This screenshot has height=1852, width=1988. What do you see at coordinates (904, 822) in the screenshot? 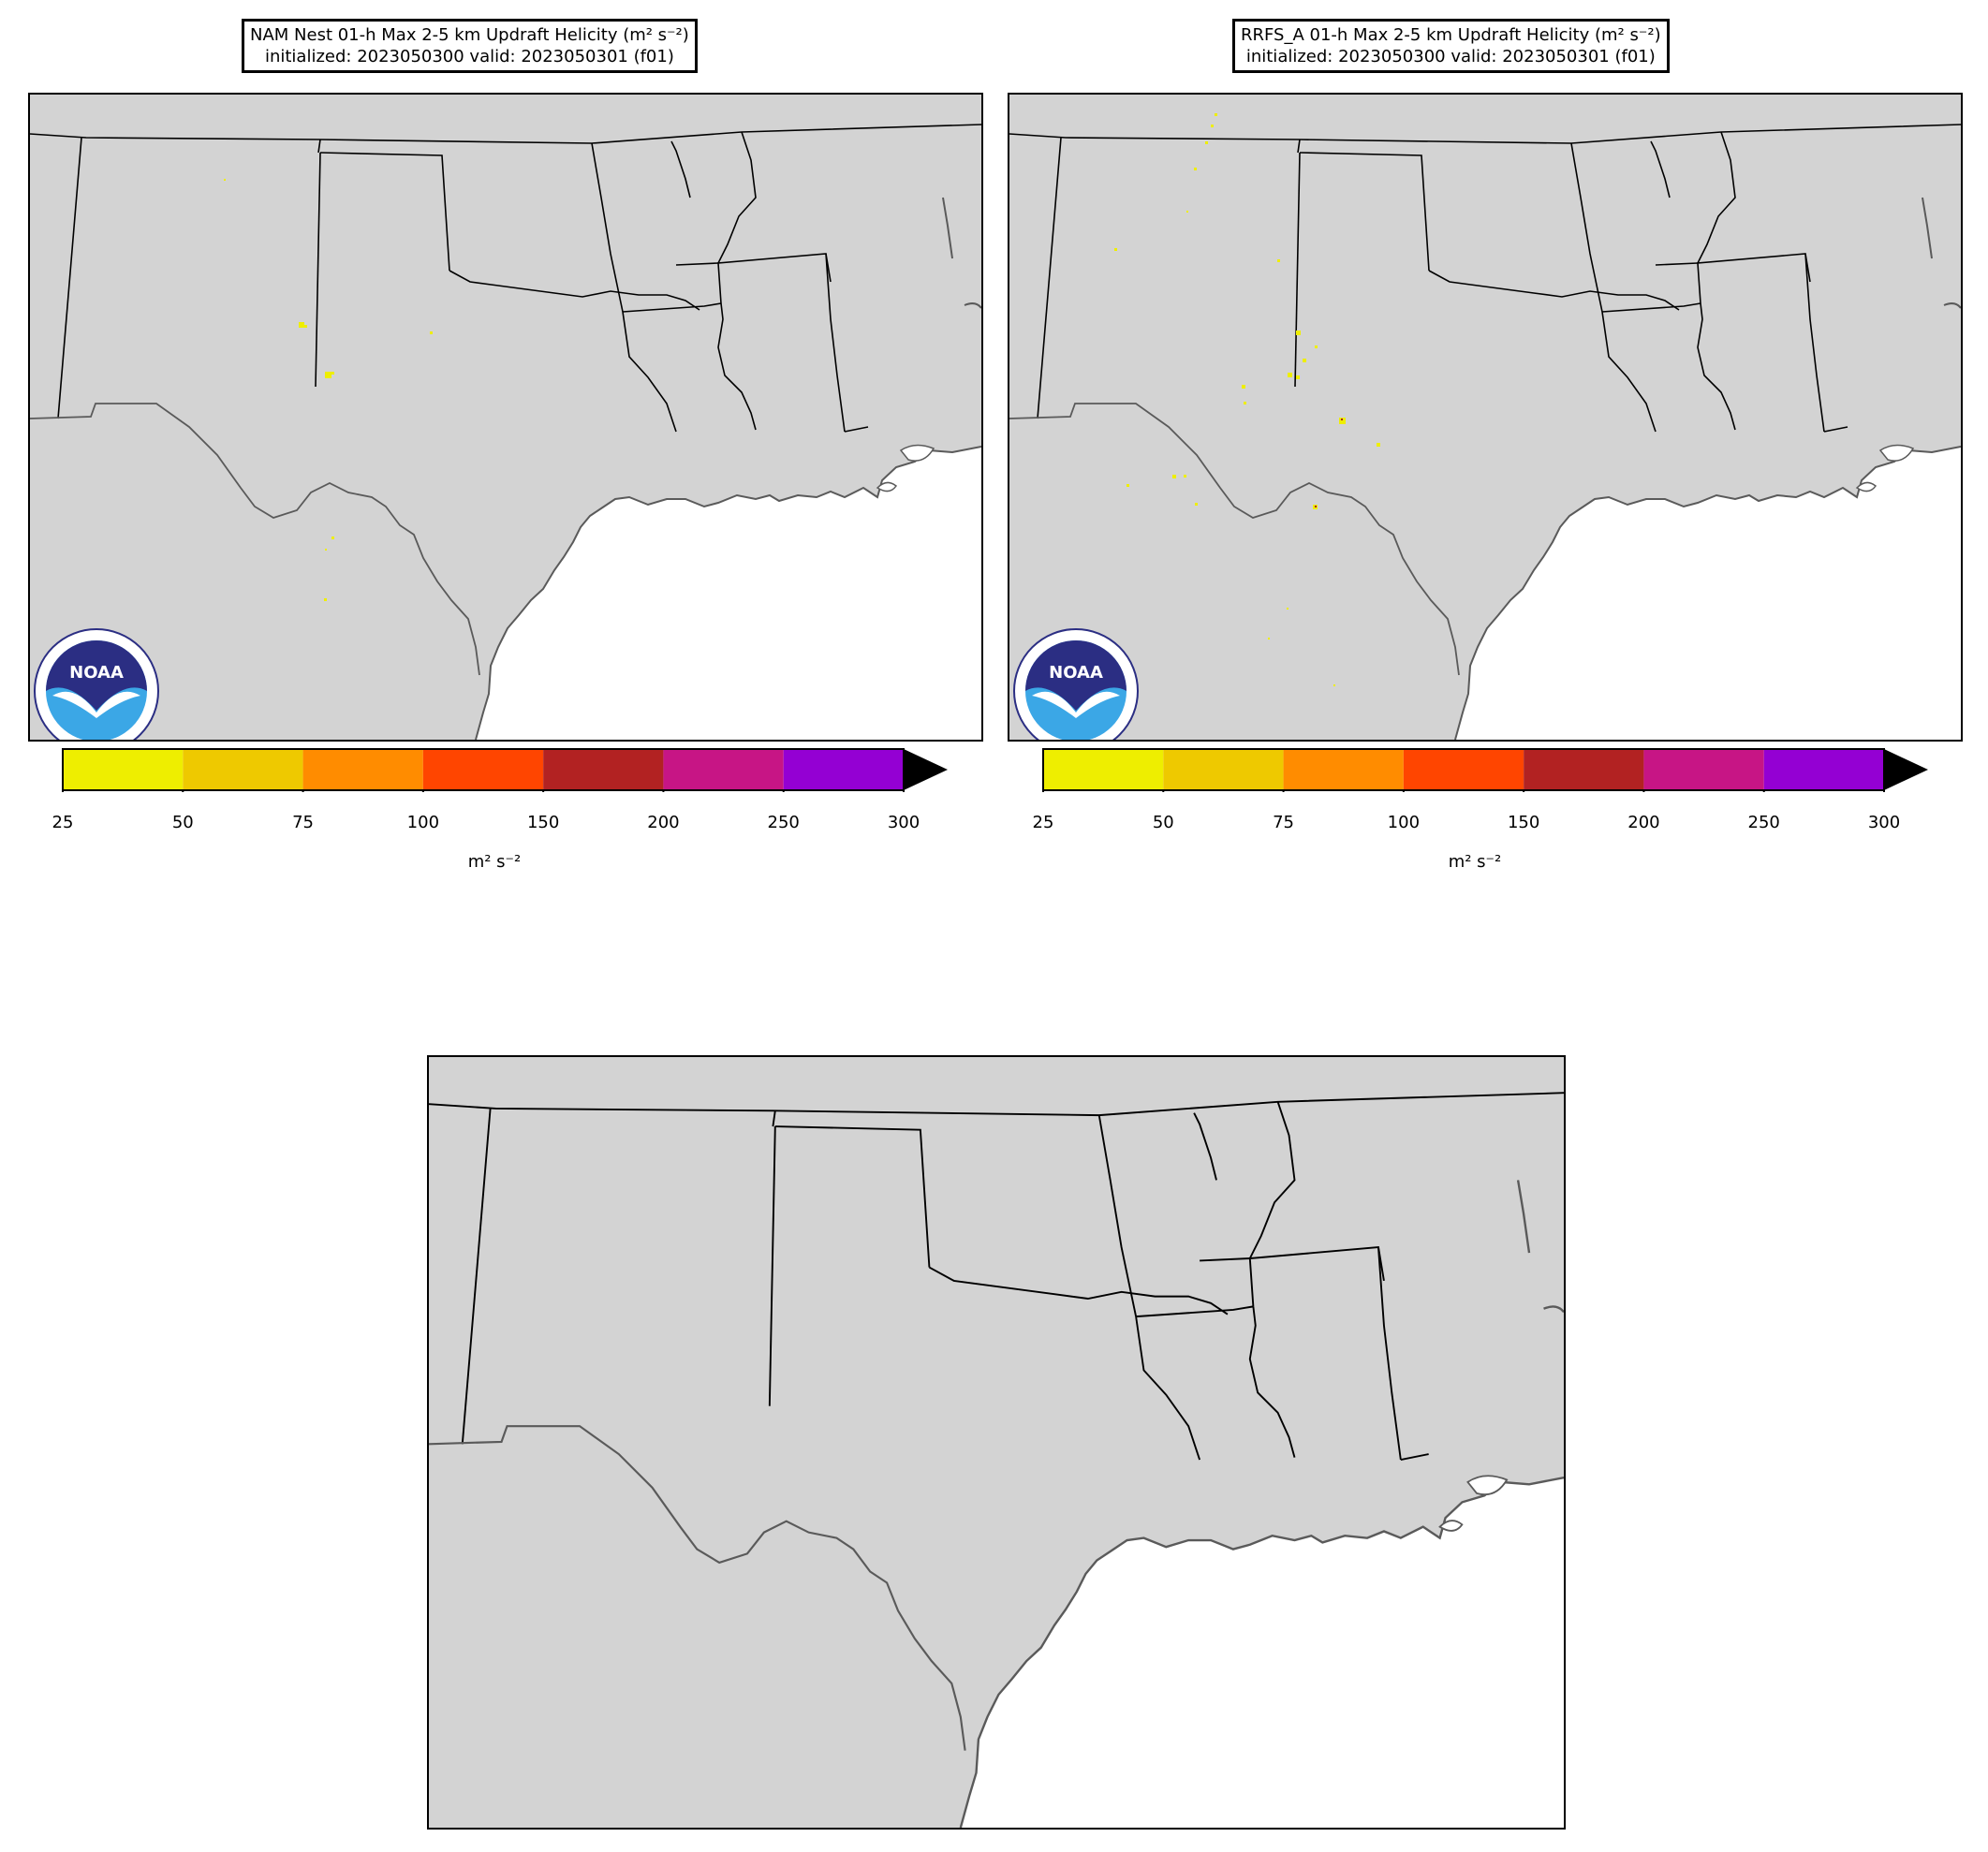
I see `colorbar-tick-label: 300` at bounding box center [904, 822].